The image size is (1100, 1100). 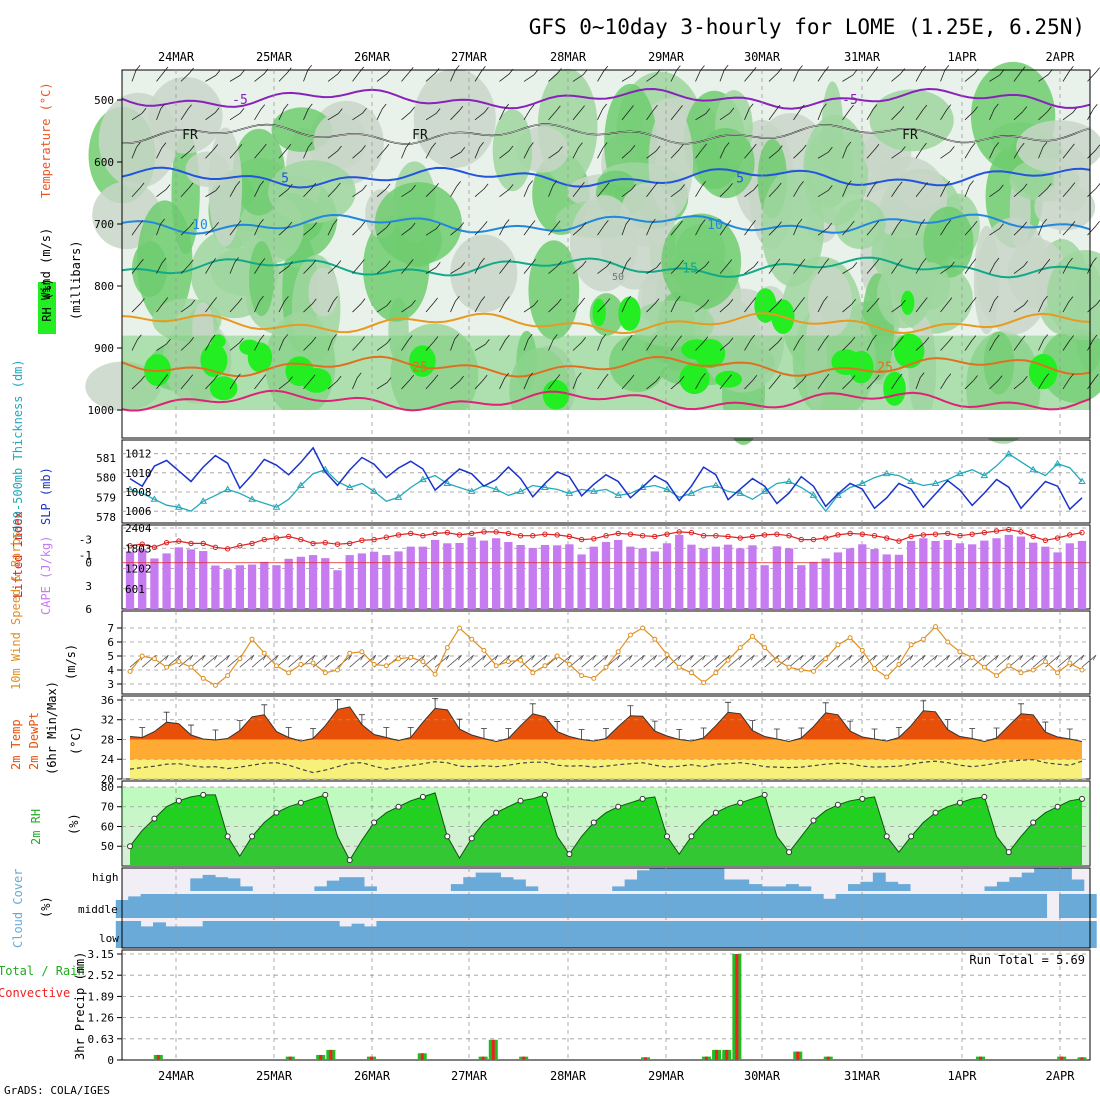 What do you see at coordinates (469, 1076) in the screenshot?
I see `date-label-bottom: 27MAR` at bounding box center [469, 1076].